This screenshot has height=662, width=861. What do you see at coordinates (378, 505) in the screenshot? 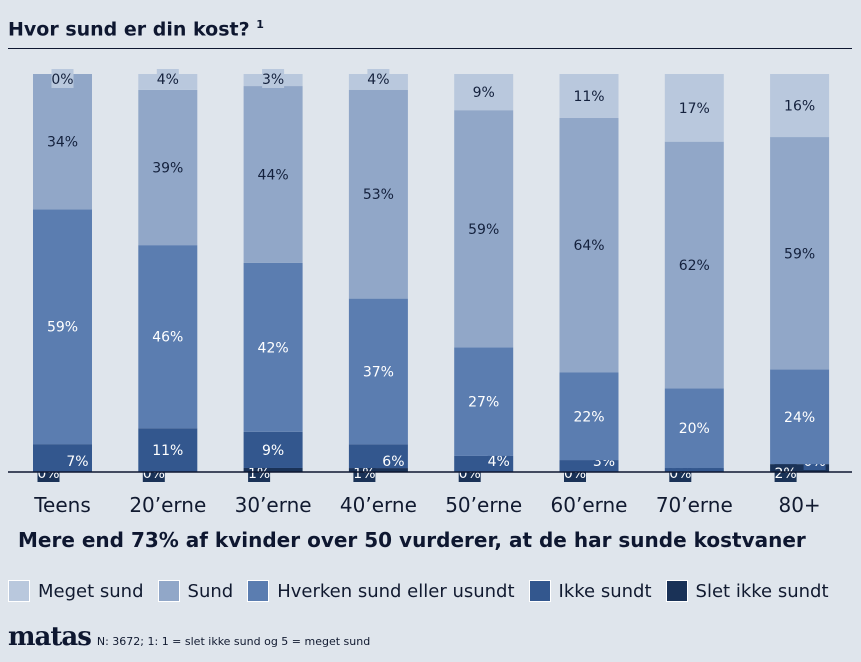
I see `x-tick-label: 40’erne` at bounding box center [378, 505].